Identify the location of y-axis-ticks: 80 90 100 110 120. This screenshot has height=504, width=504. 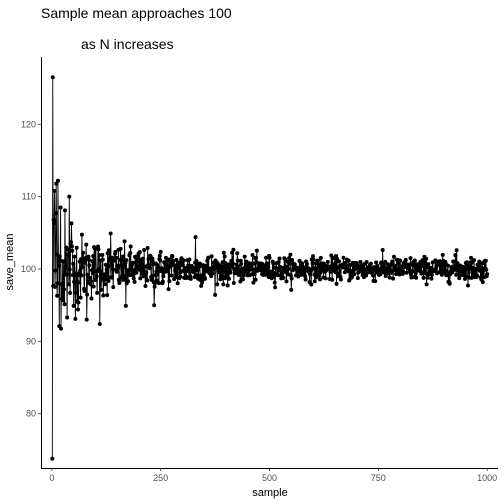
(31, 269).